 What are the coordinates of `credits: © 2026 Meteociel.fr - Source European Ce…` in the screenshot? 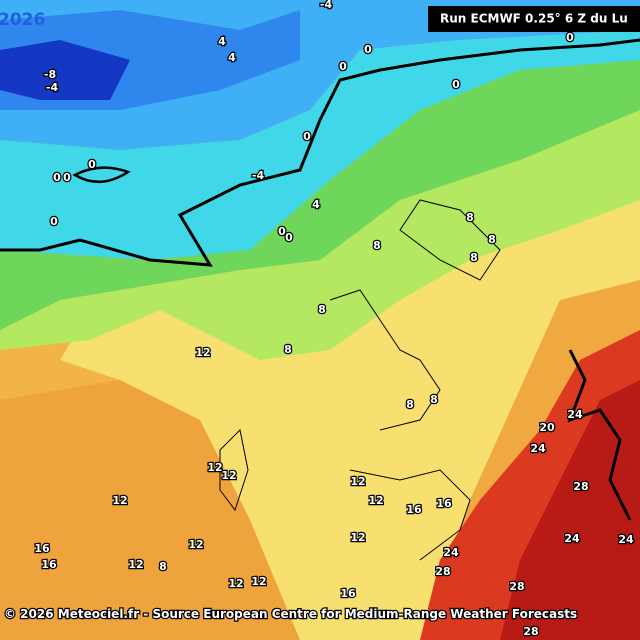 It's located at (290, 614).